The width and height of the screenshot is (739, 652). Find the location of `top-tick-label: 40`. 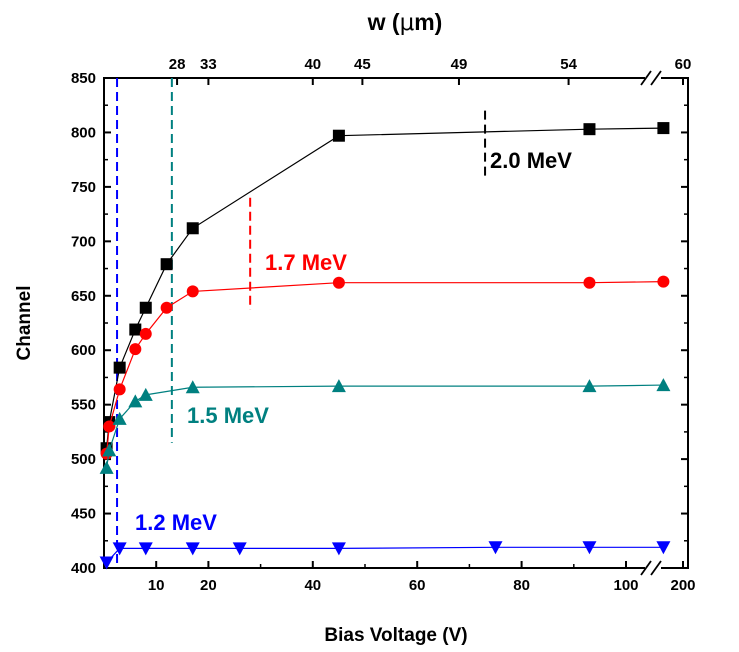

top-tick-label: 40 is located at coordinates (312, 64).